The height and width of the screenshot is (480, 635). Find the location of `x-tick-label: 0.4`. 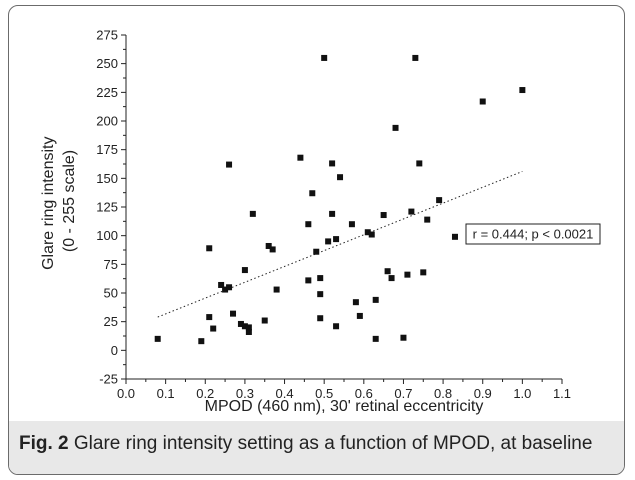

x-tick-label: 0.4 is located at coordinates (285, 393).